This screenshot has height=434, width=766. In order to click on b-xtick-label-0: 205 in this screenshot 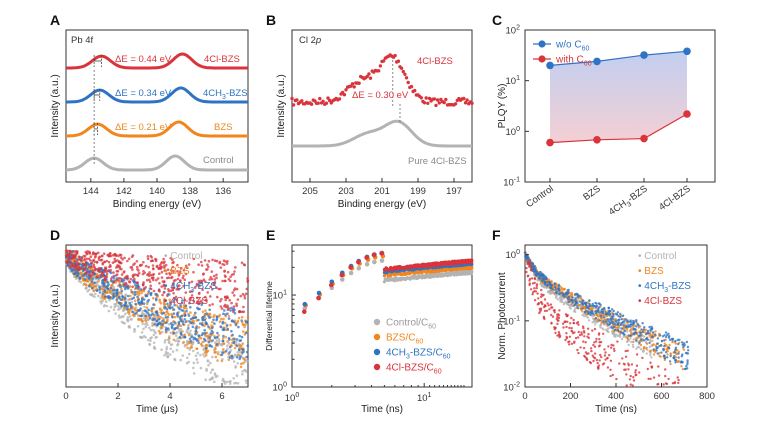, I will do `click(310, 191)`.